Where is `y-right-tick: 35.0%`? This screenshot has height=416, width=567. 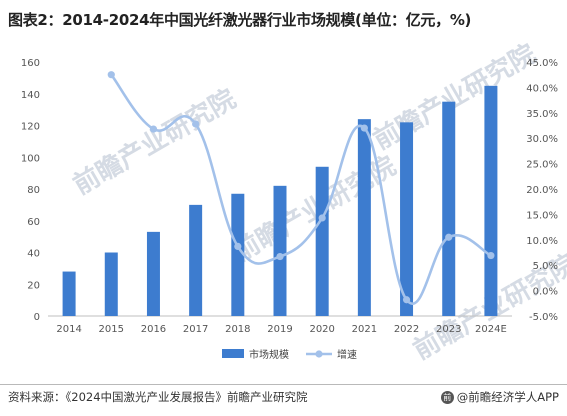 y-right-tick: 35.0% is located at coordinates (542, 114).